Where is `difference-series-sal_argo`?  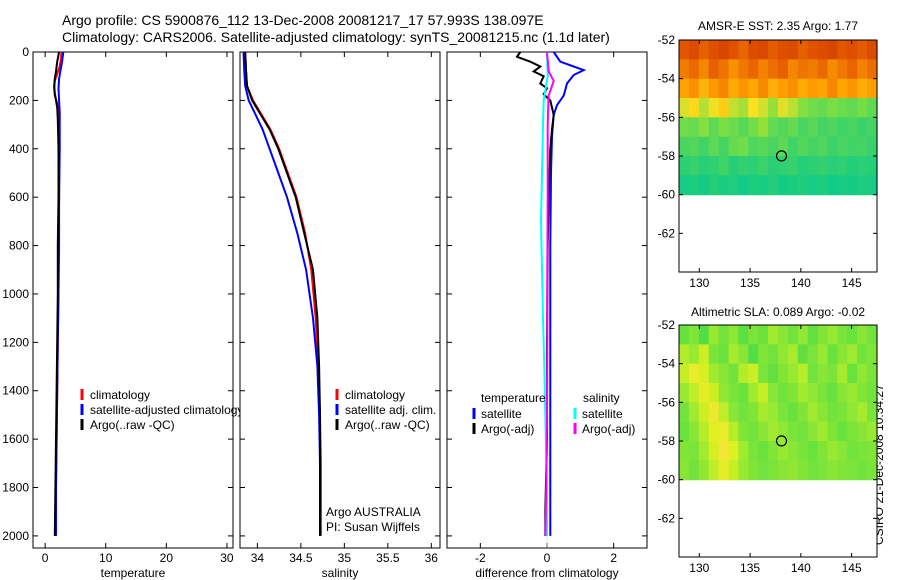 difference-series-sal_argo is located at coordinates (549, 293).